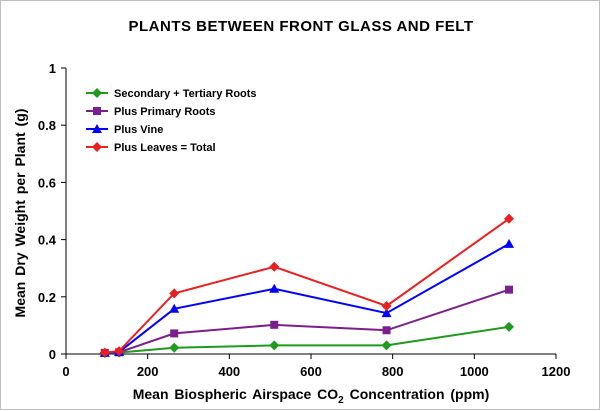  What do you see at coordinates (47, 297) in the screenshot?
I see `y-tick-label: 0.2` at bounding box center [47, 297].